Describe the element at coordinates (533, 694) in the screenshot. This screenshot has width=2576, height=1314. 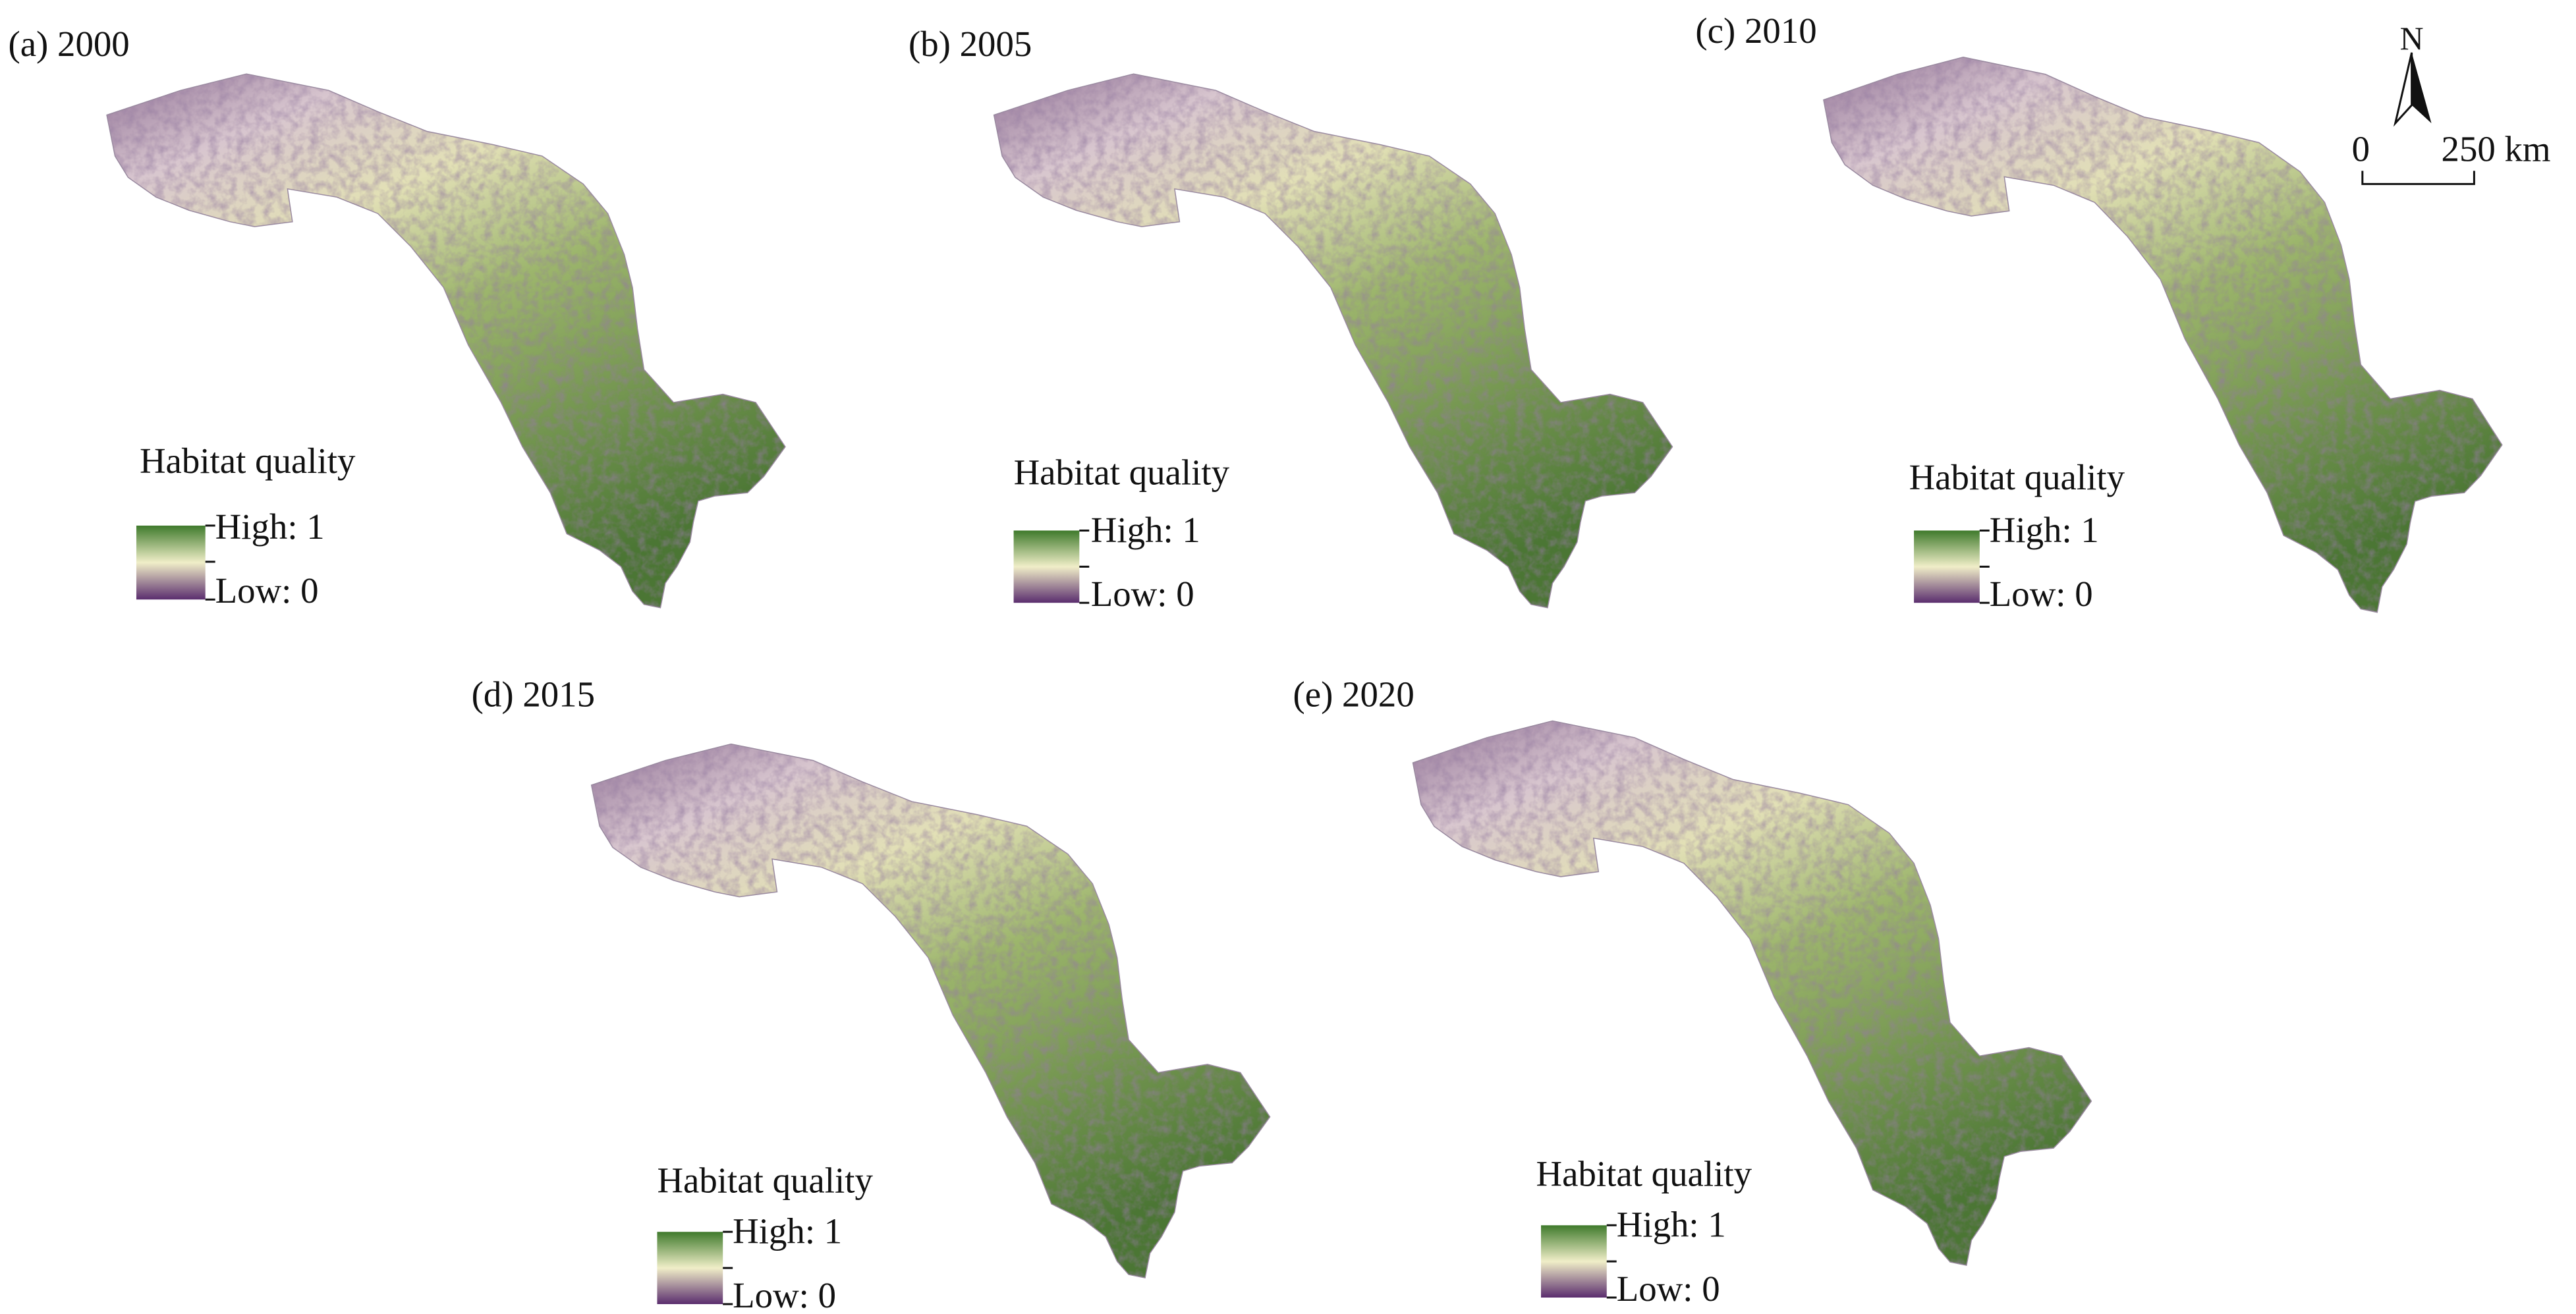
I see `panel-label: (d) 2015` at that location.